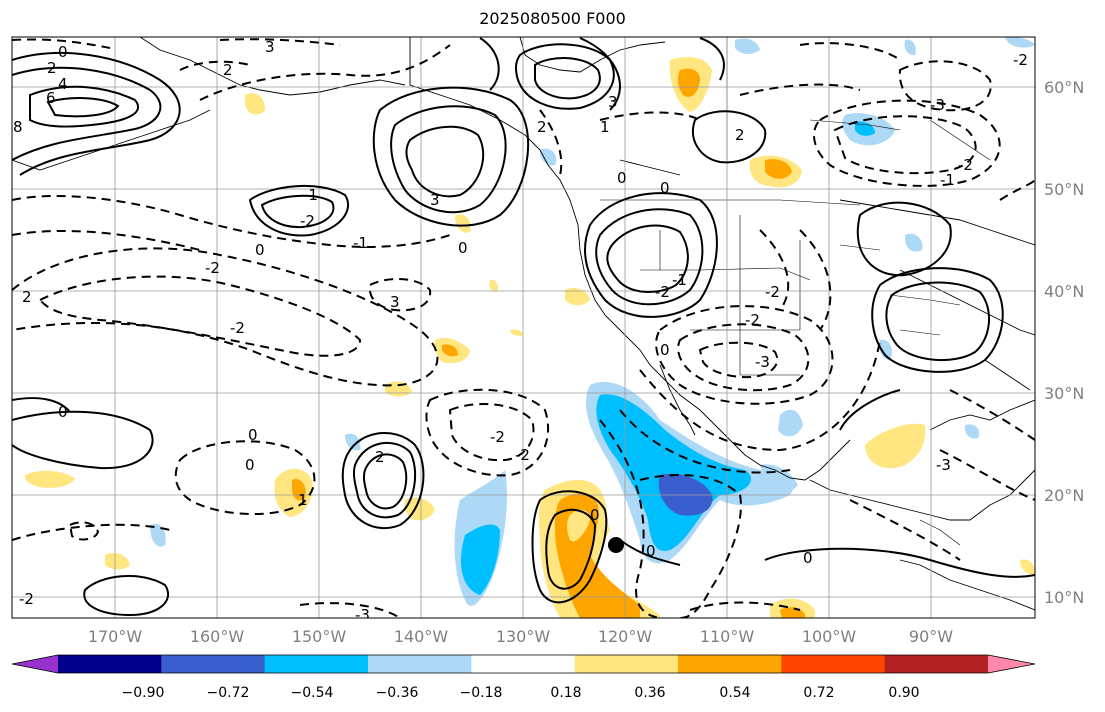  What do you see at coordinates (829, 636) in the screenshot?
I see `lon-label: 100°W` at bounding box center [829, 636].